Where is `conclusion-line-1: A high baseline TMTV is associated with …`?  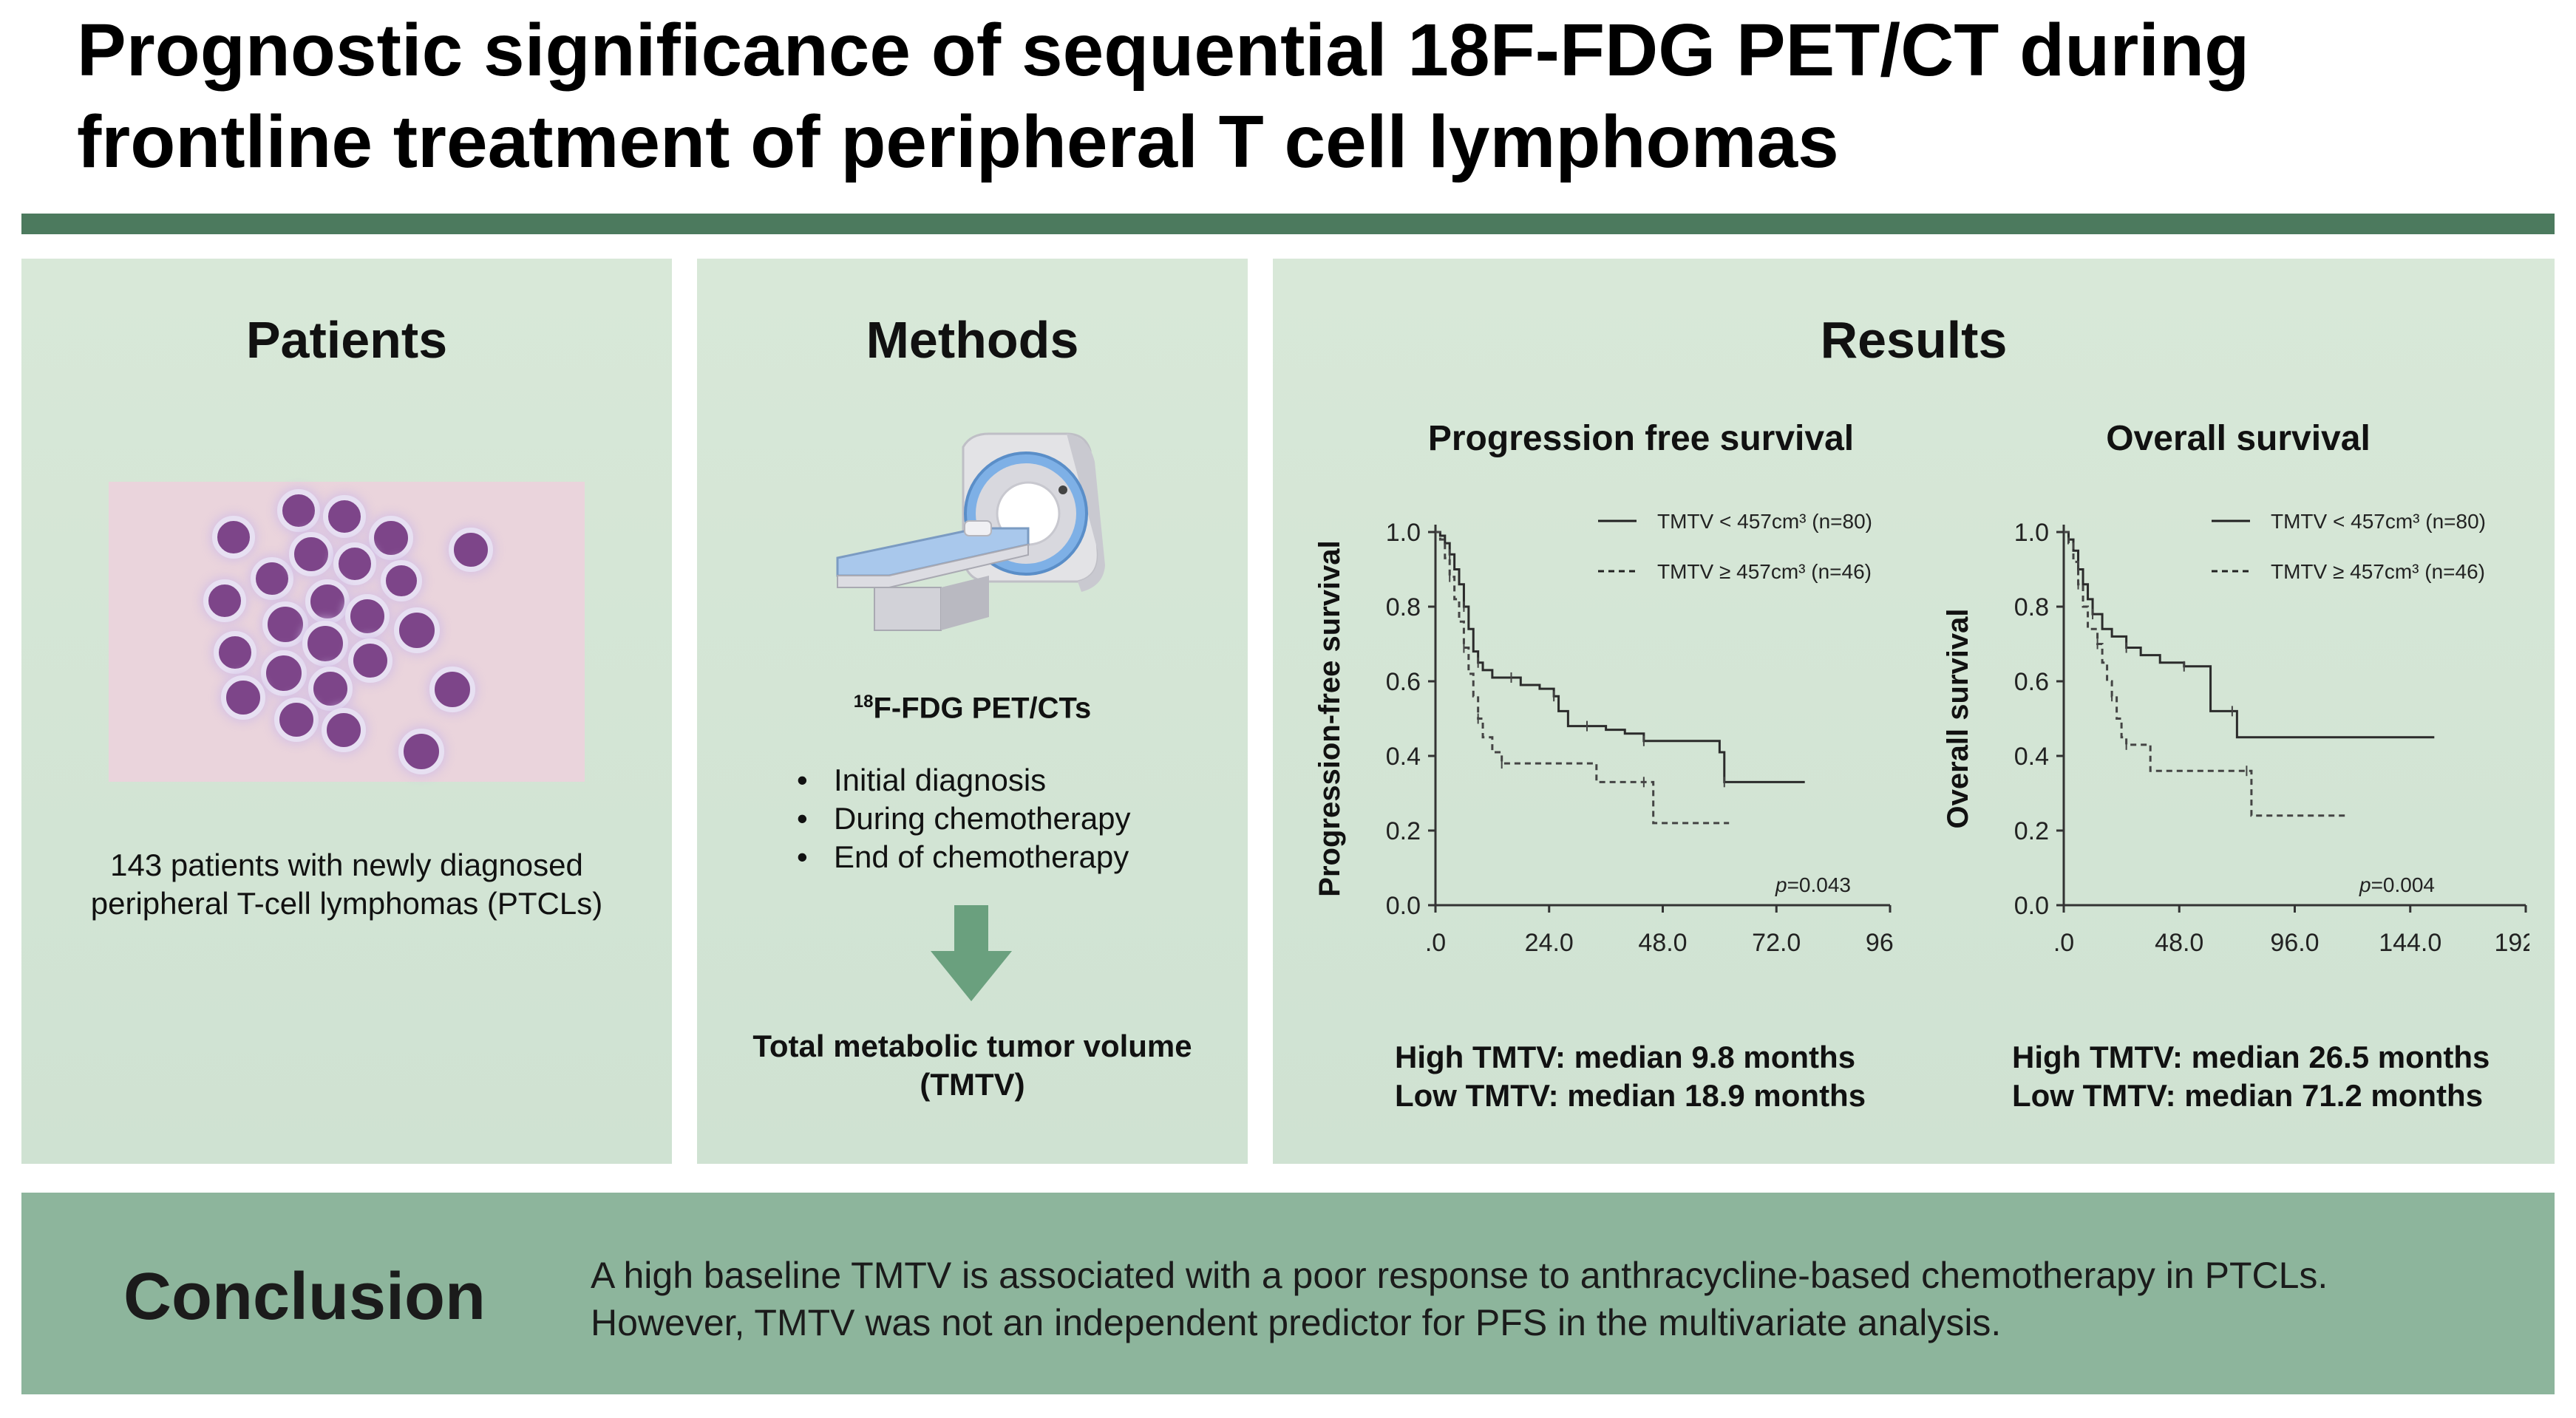
conclusion-line-1: A high baseline TMTV is associated with … is located at coordinates (1459, 1275).